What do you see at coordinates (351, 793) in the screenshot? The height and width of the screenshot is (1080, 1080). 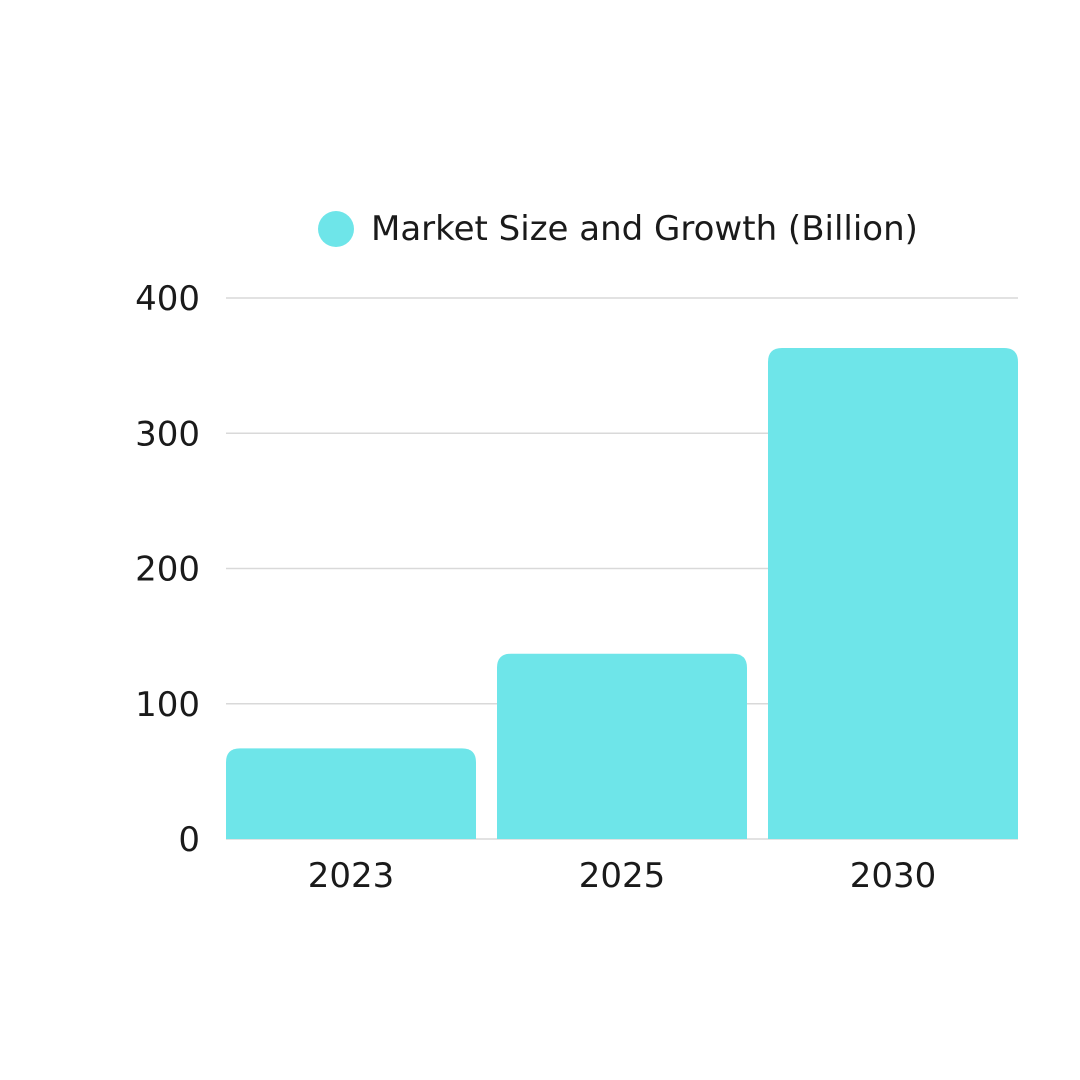 I see `bar-2023` at bounding box center [351, 793].